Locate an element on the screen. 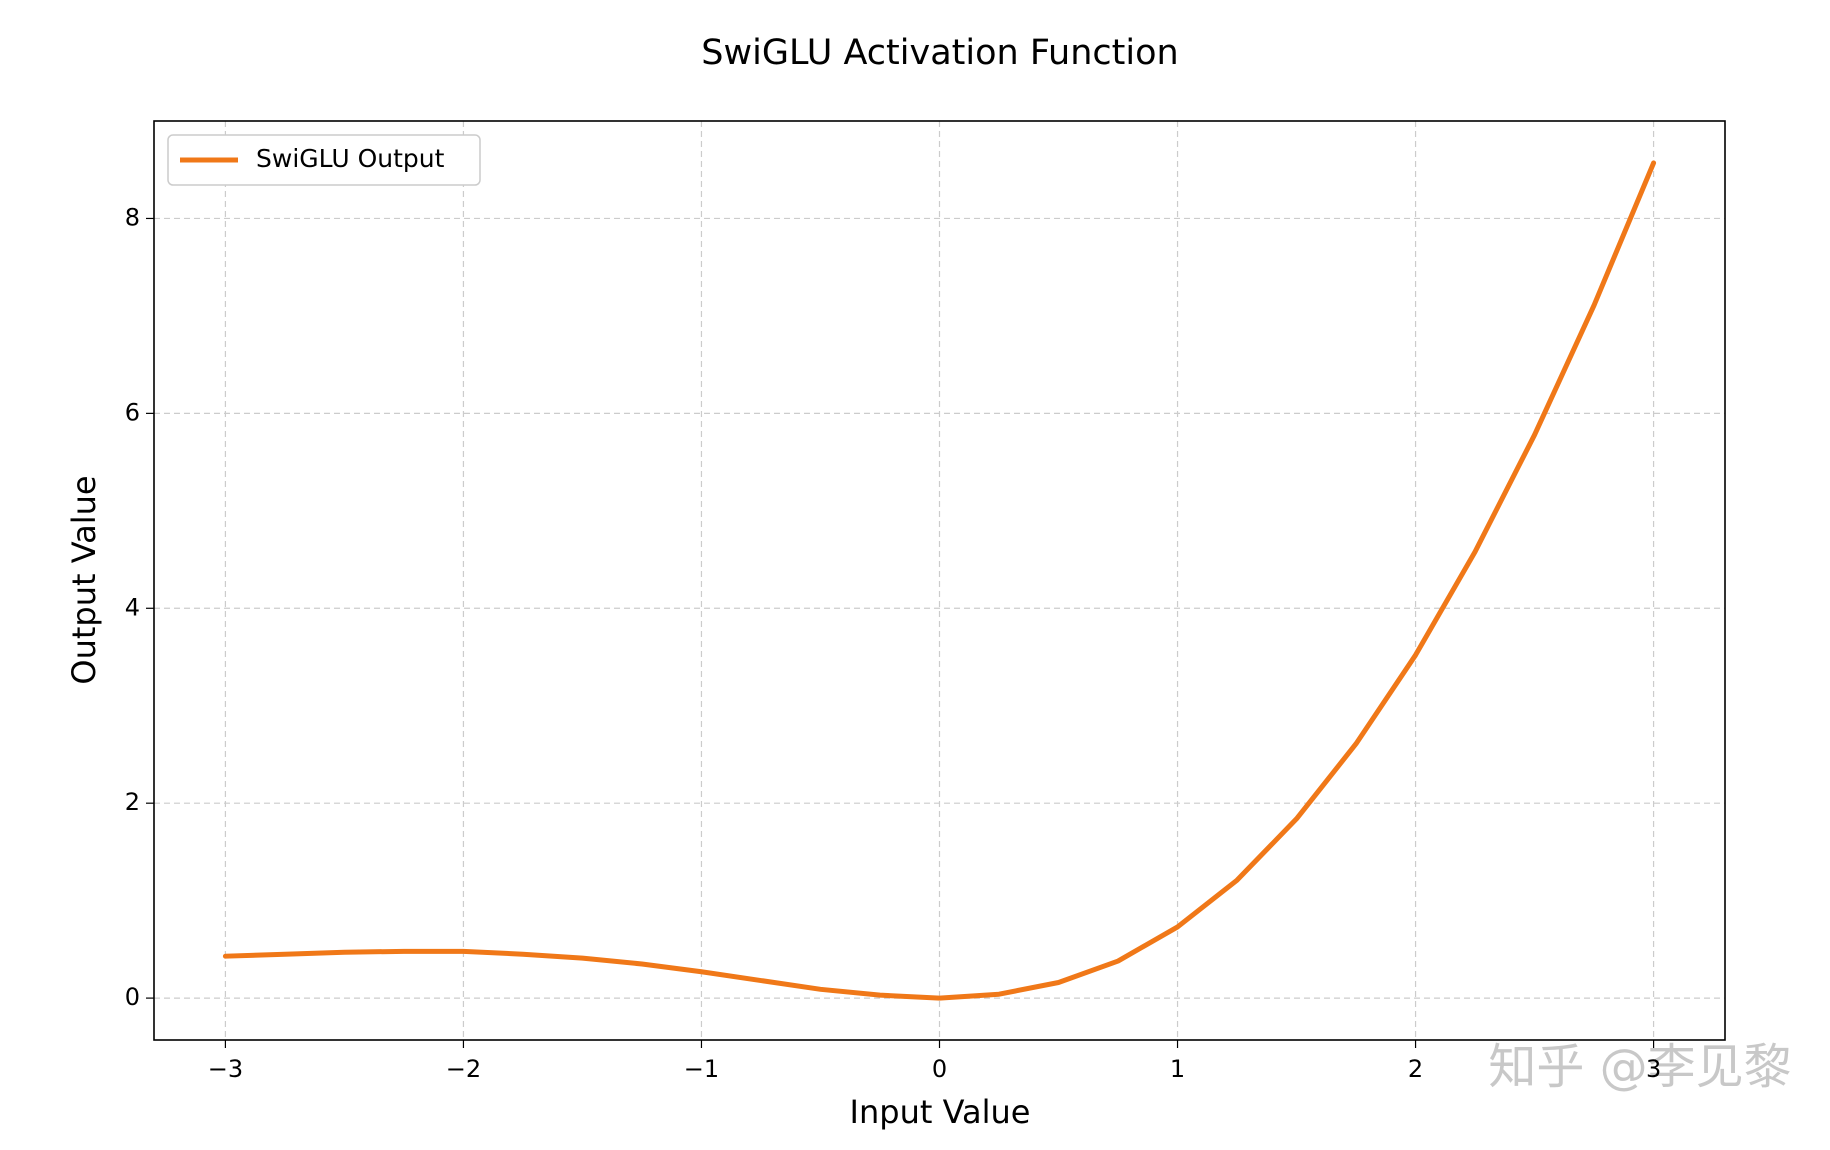 Image resolution: width=1830 pixels, height=1150 pixels. x-tick-label: −2 is located at coordinates (463, 1069).